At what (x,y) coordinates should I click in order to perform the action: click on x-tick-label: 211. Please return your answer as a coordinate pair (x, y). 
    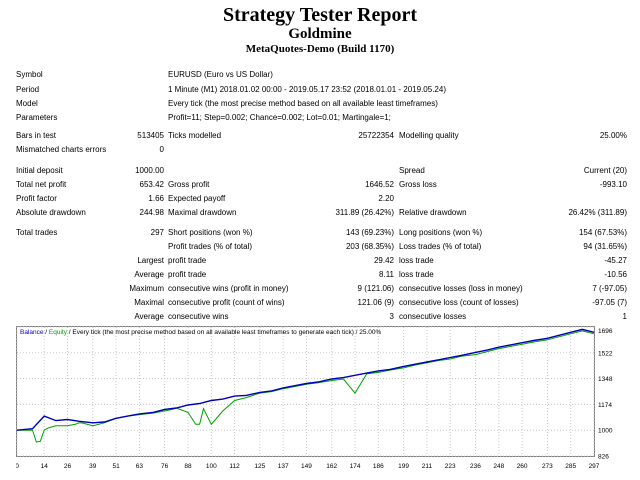
    Looking at the image, I should click on (427, 466).